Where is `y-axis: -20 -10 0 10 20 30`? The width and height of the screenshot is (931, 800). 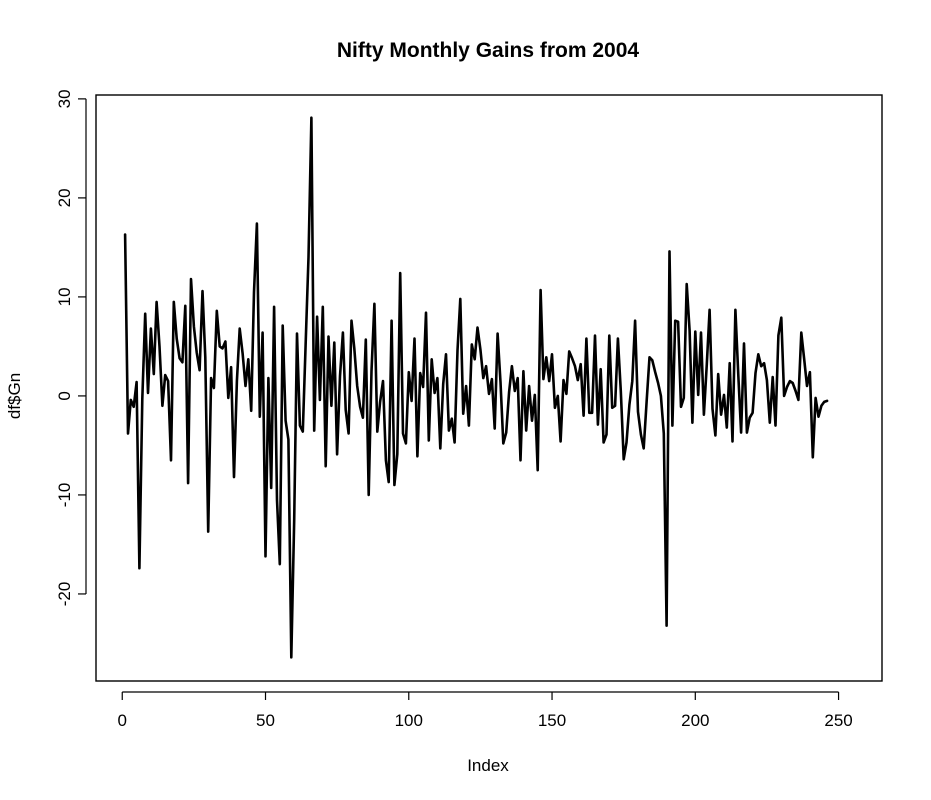
y-axis: -20 -10 0 10 20 30 is located at coordinates (71, 348).